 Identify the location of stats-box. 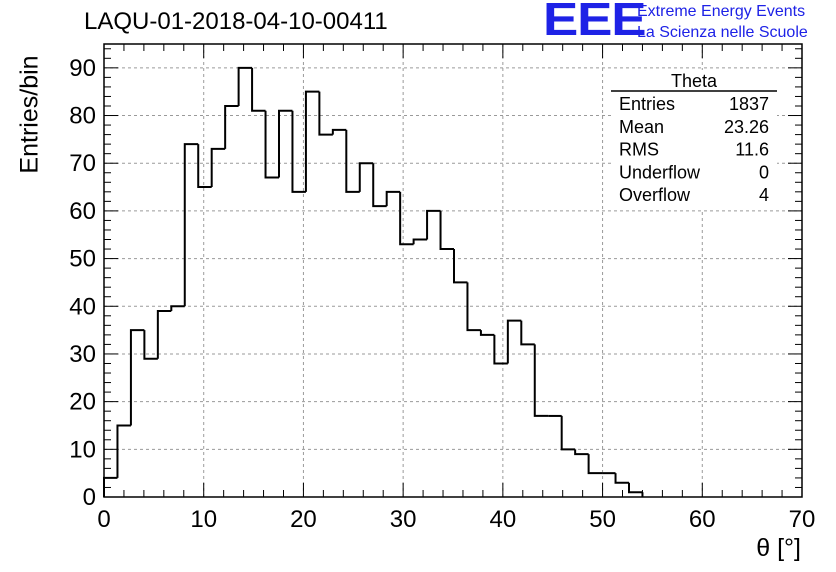
(694, 140).